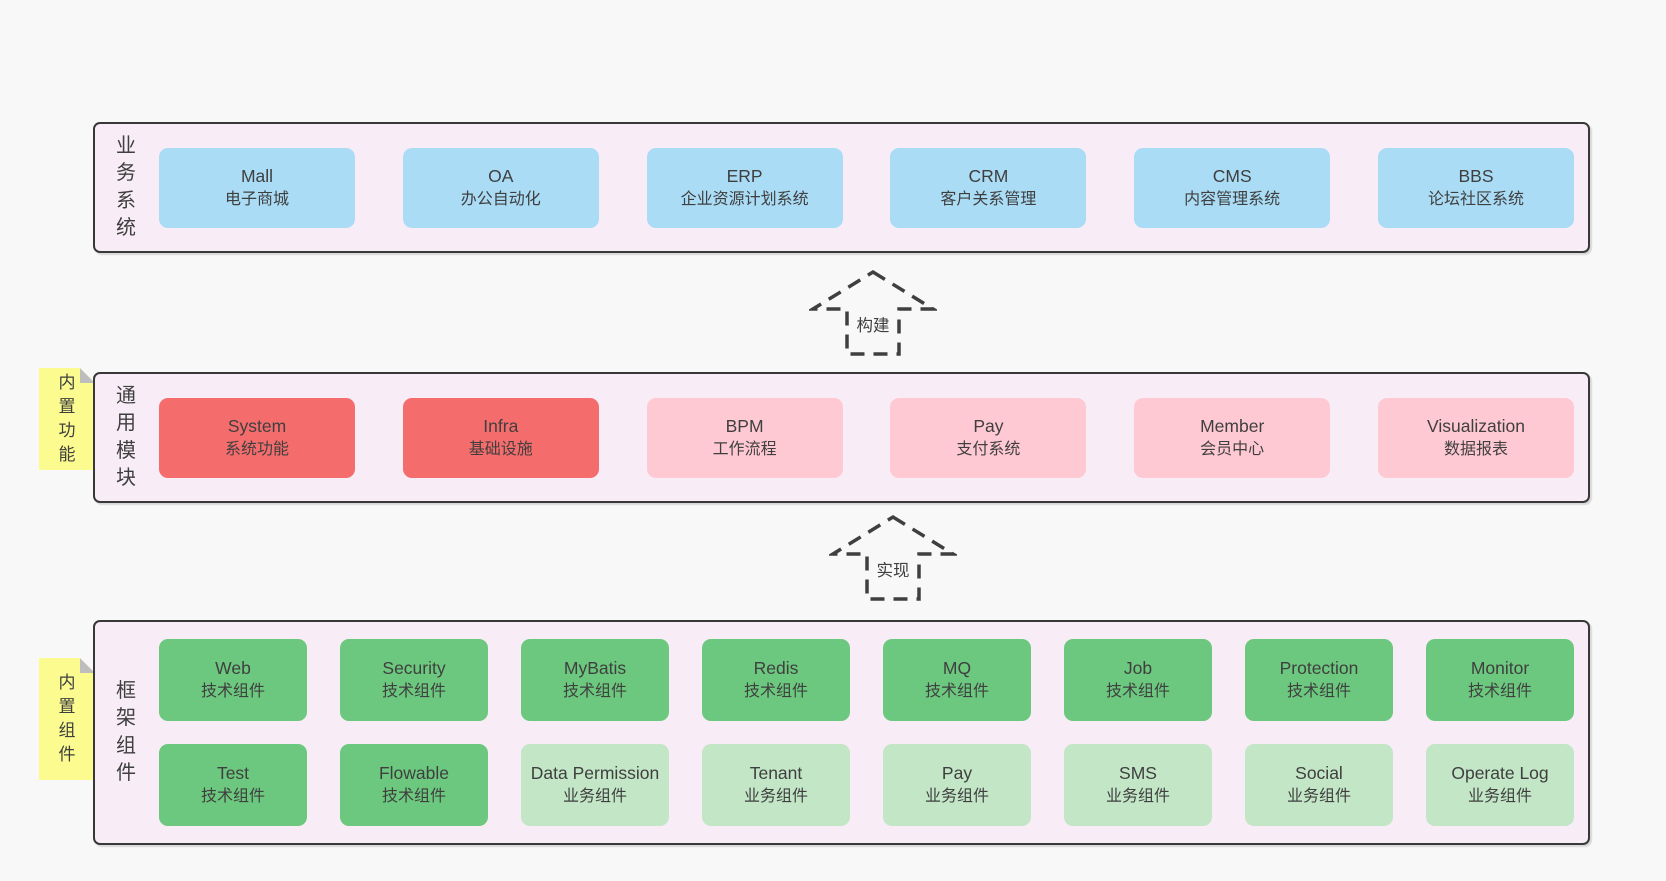  Describe the element at coordinates (744, 175) in the screenshot. I see `box-title: ERP` at that location.